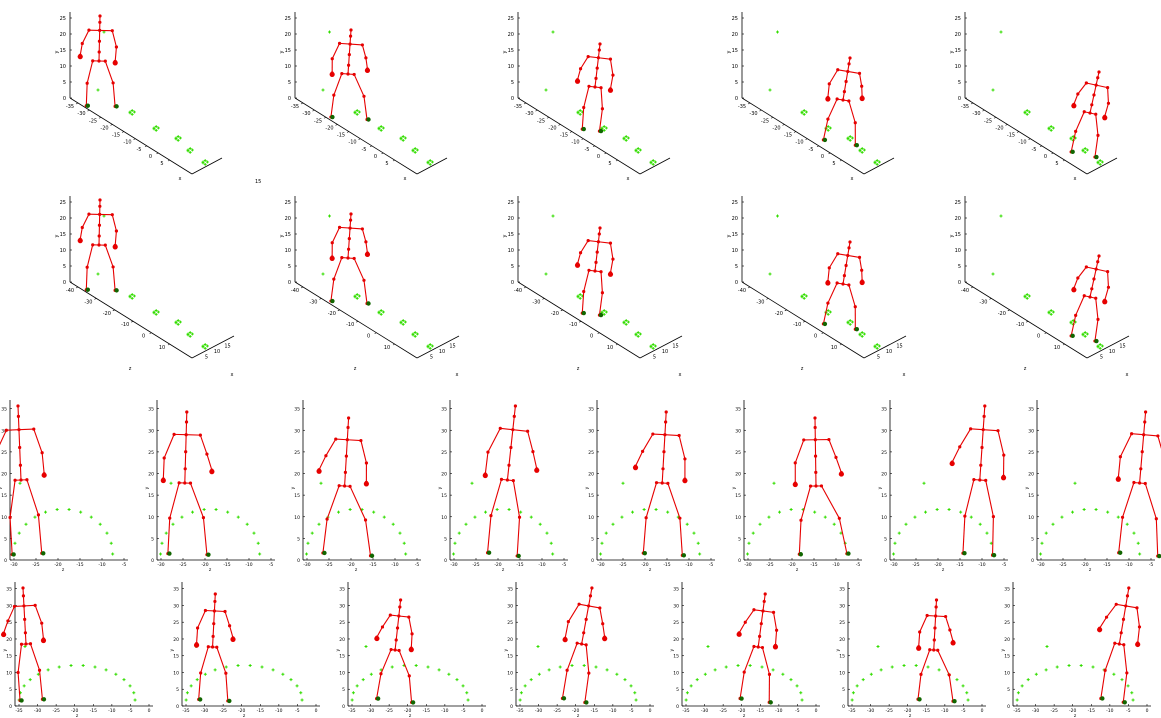 Image resolution: width=1161 pixels, height=718 pixels. What do you see at coordinates (1040, 565) in the screenshot?
I see `x-tick-label: -30` at bounding box center [1040, 565].